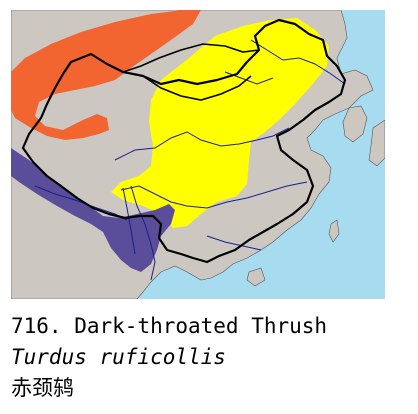 Image resolution: width=418 pixels, height=414 pixels. I want to click on breeding-range, so click(106, 75).